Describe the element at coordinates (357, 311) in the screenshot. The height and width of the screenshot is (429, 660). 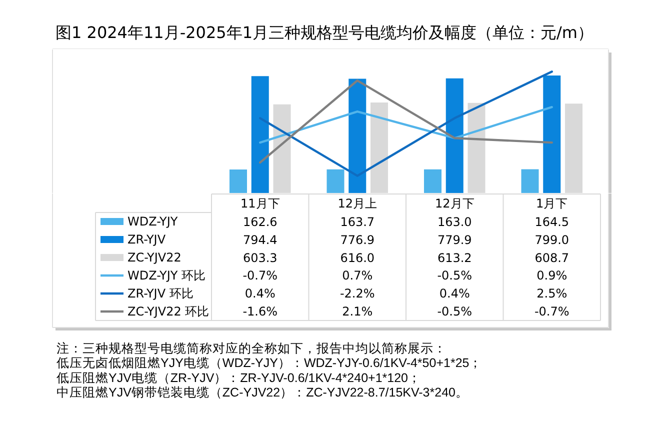
I see `data-label: 2.1%` at that location.